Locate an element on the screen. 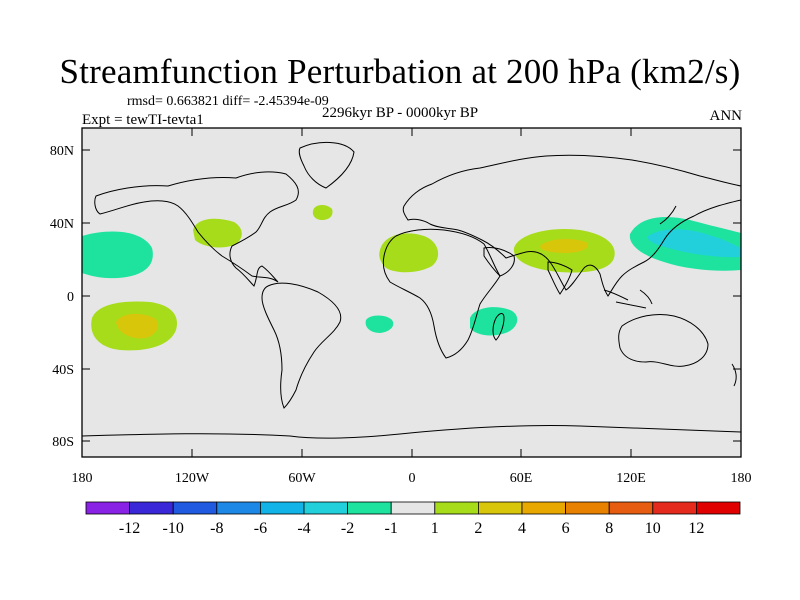  colorbar-label: 6 is located at coordinates (566, 528).